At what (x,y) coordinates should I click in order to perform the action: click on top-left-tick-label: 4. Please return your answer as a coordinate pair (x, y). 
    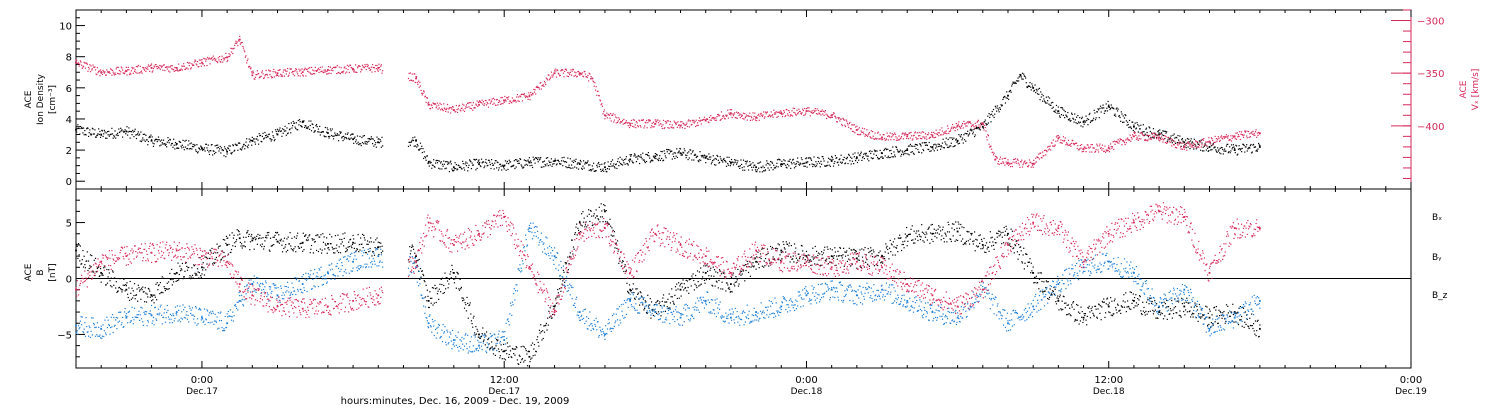
    Looking at the image, I should click on (69, 120).